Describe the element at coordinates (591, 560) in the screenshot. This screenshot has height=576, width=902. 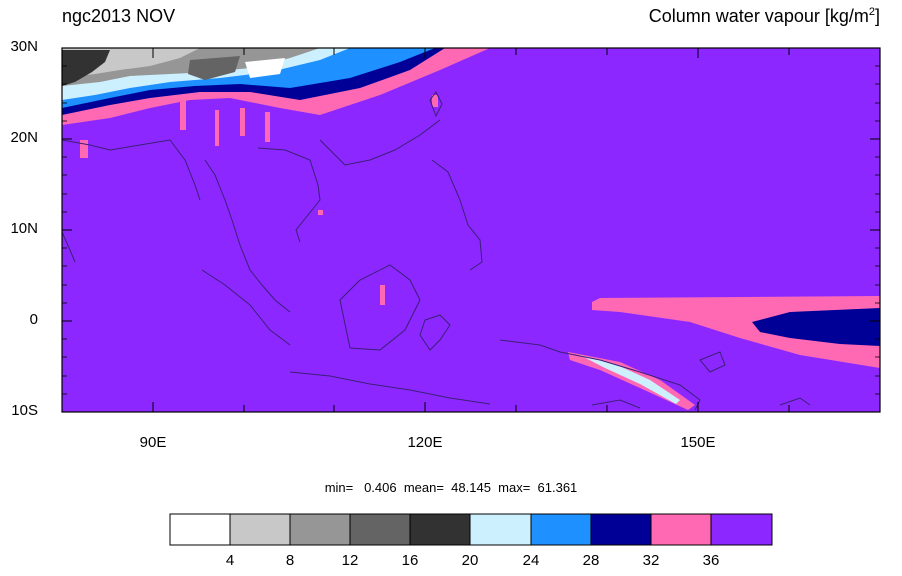
I see `colorbar-tick-28: 28` at that location.